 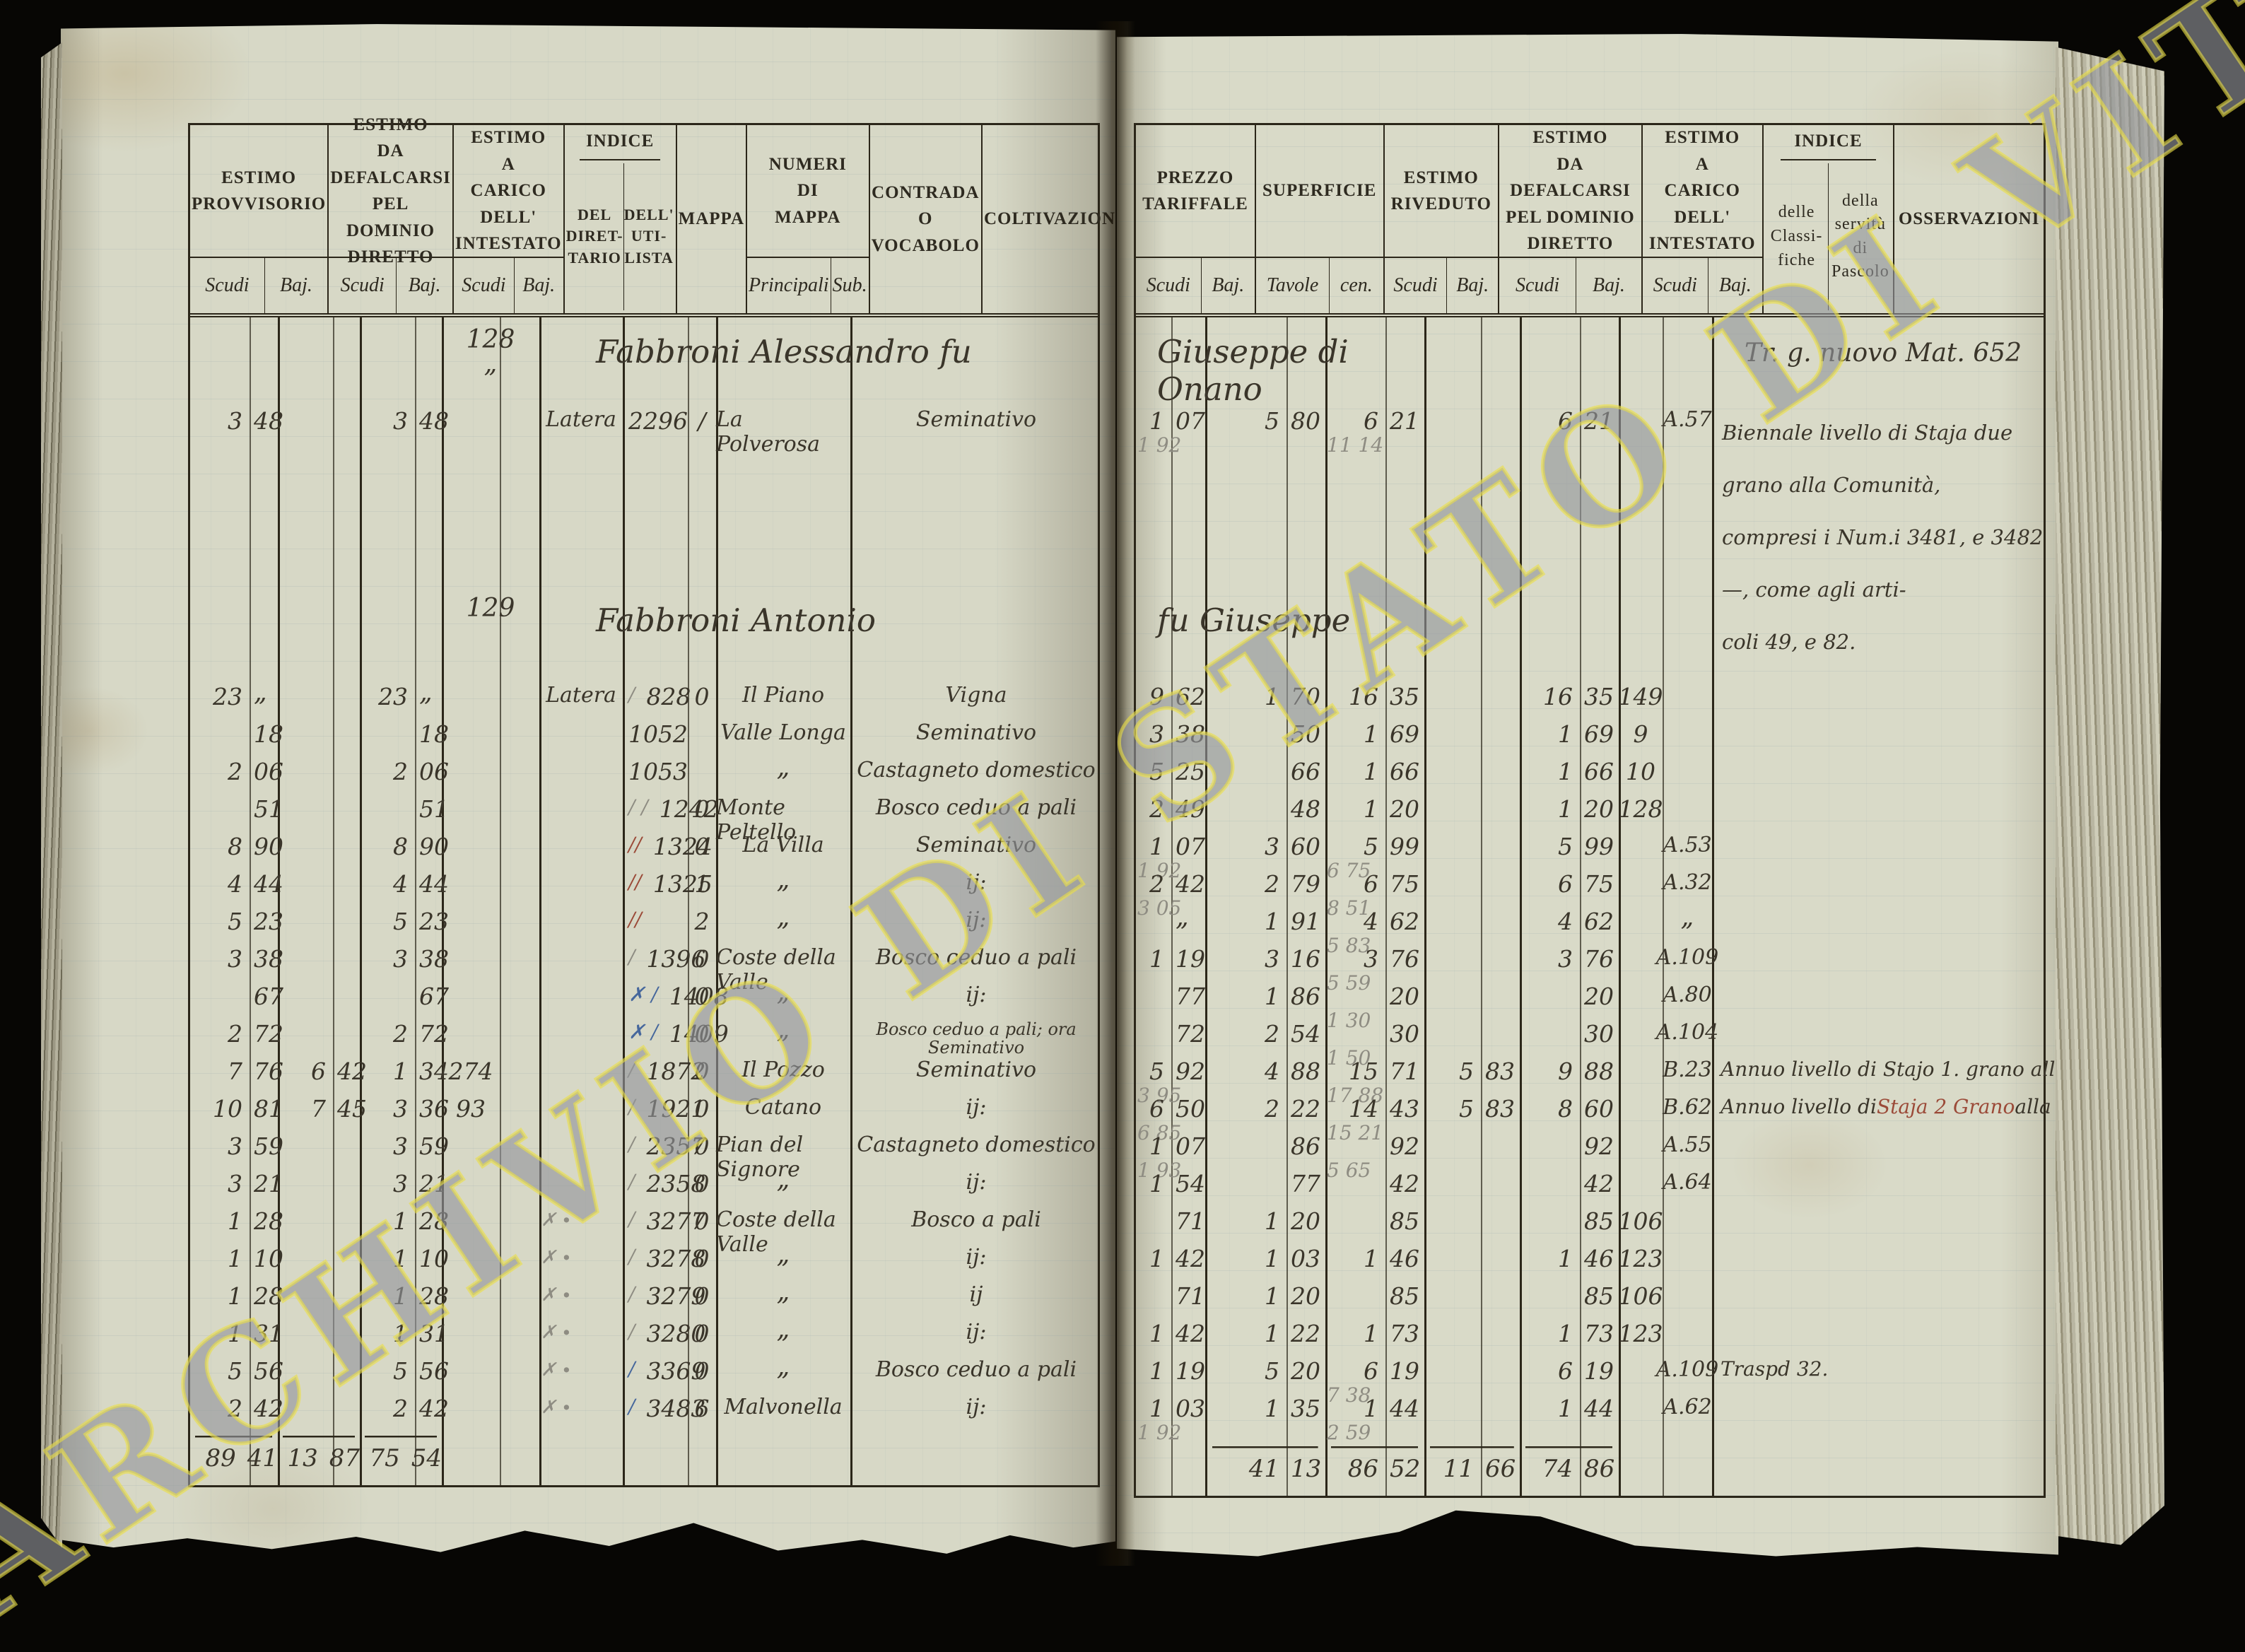 What do you see at coordinates (434, 1258) in the screenshot?
I see `cell-carico-baj: 10` at bounding box center [434, 1258].